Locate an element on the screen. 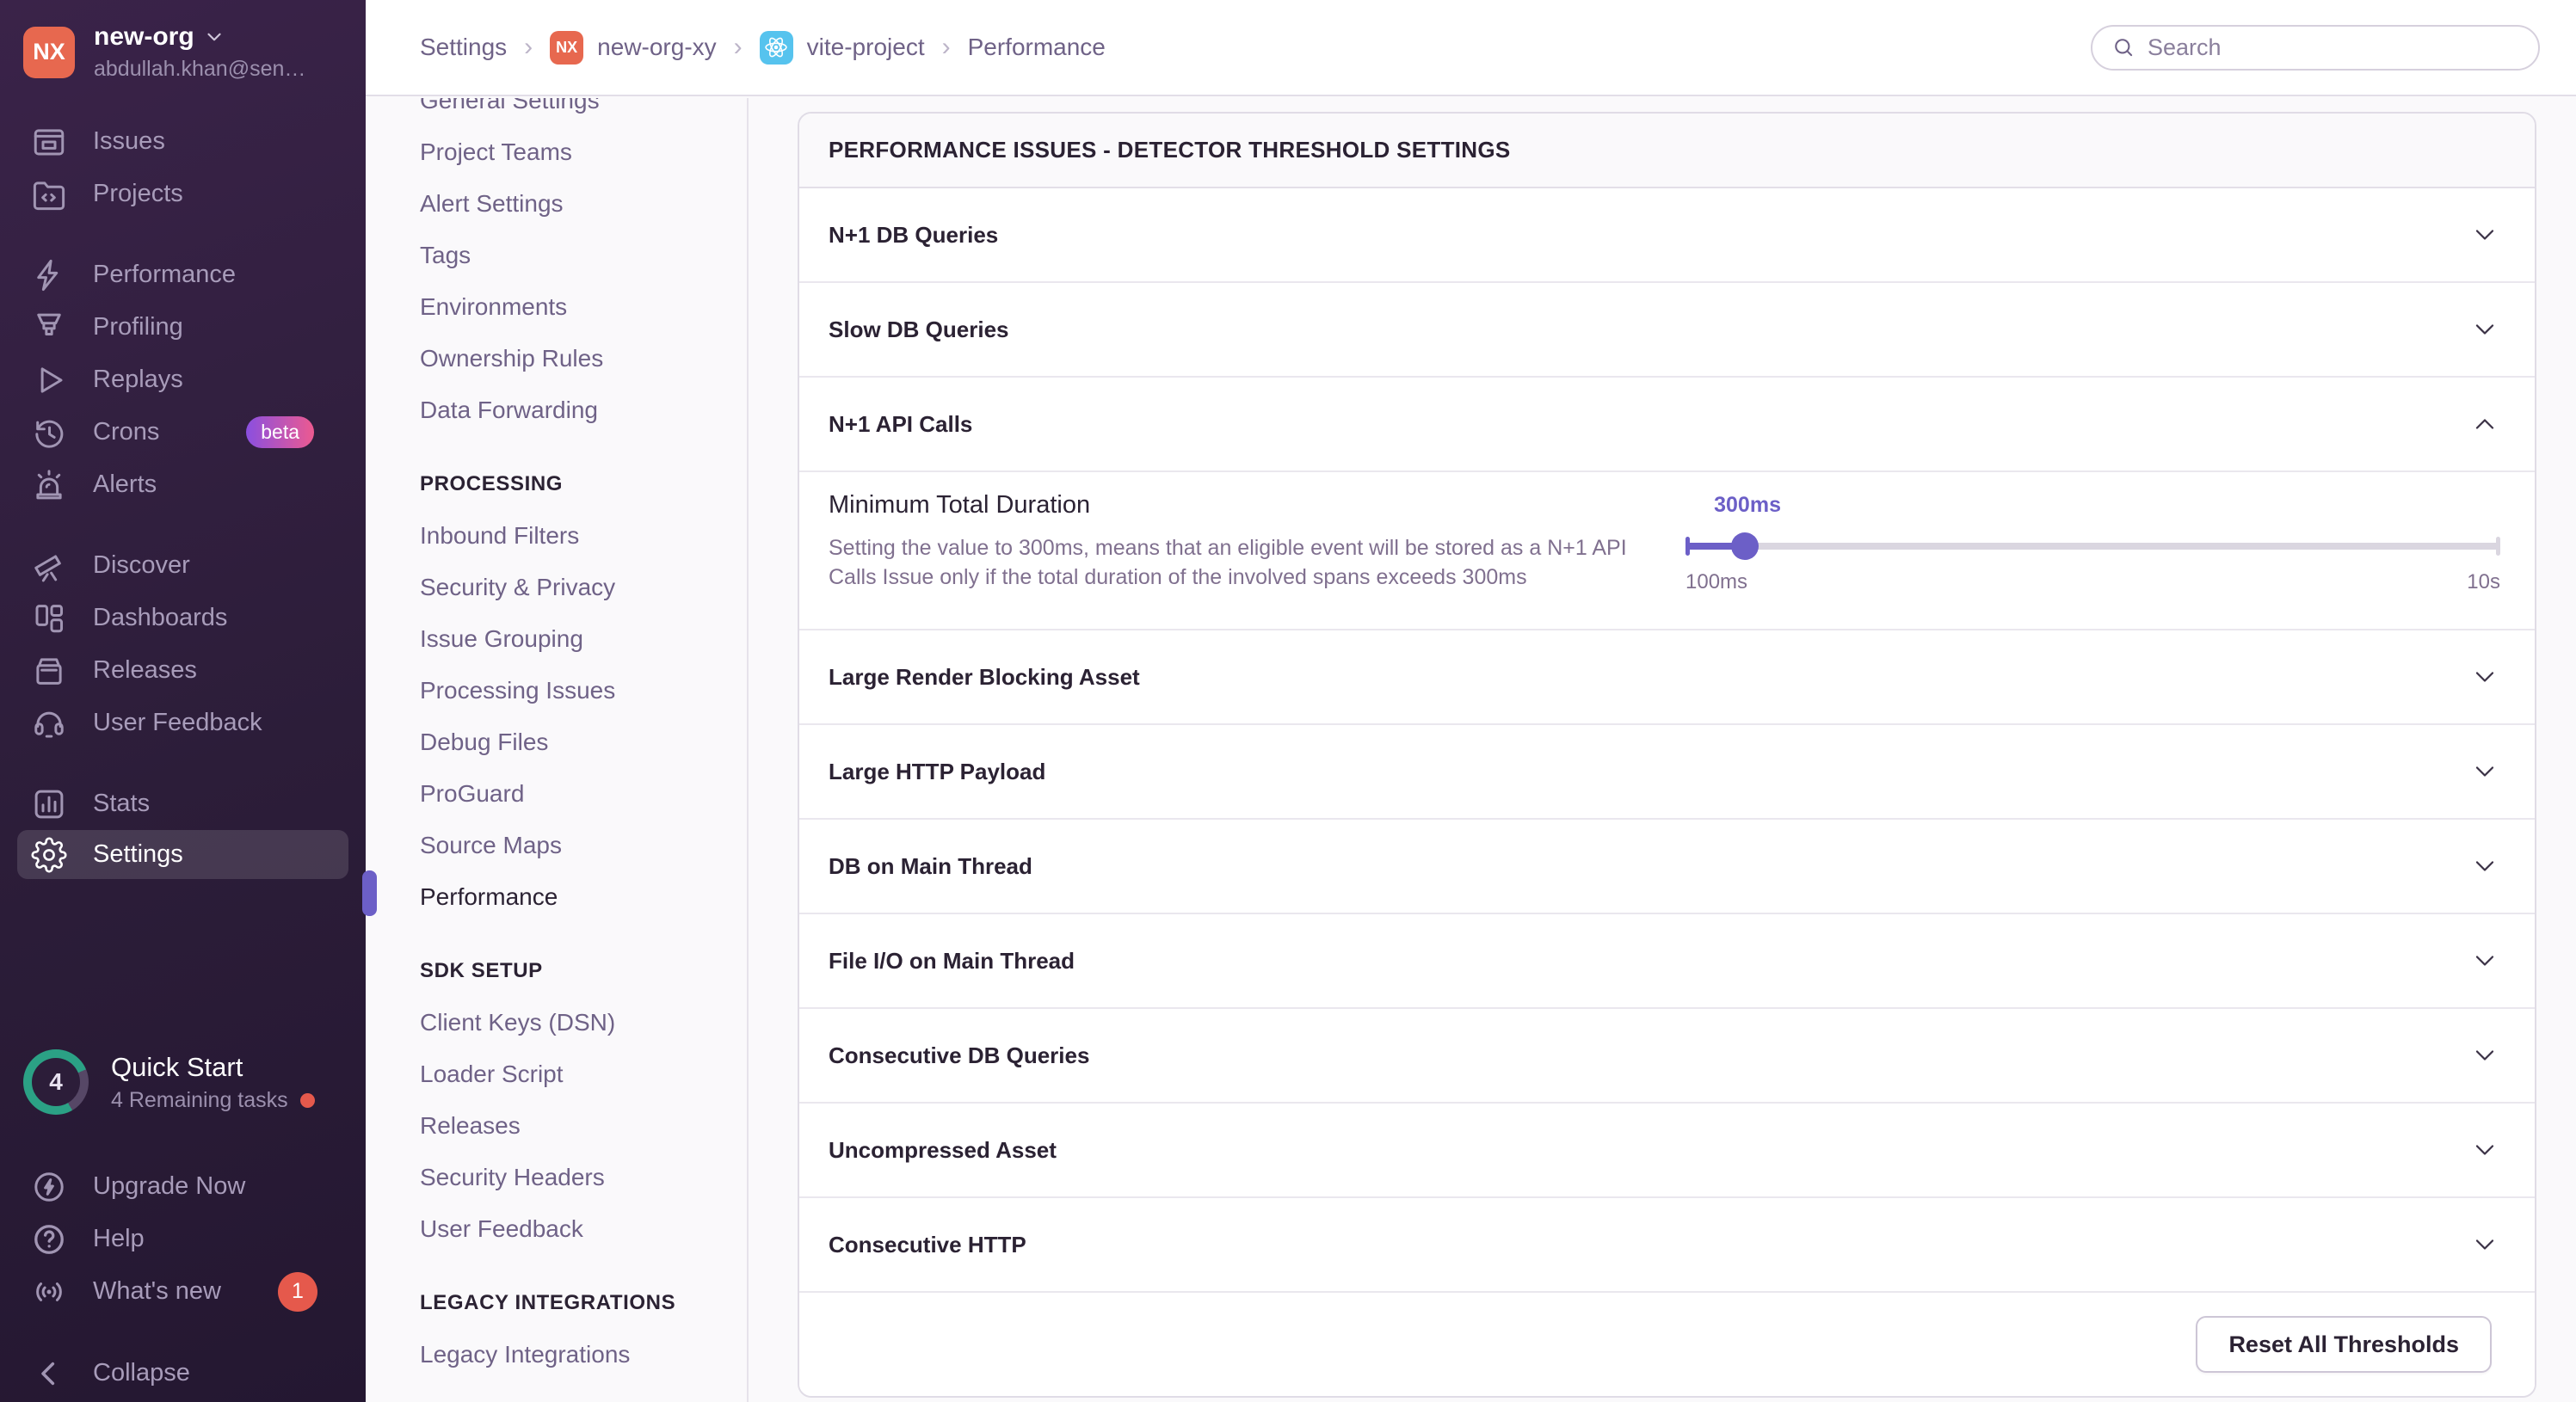 The image size is (2576, 1402). subnav-item-user-feedback: User Feedback is located at coordinates (501, 1228).